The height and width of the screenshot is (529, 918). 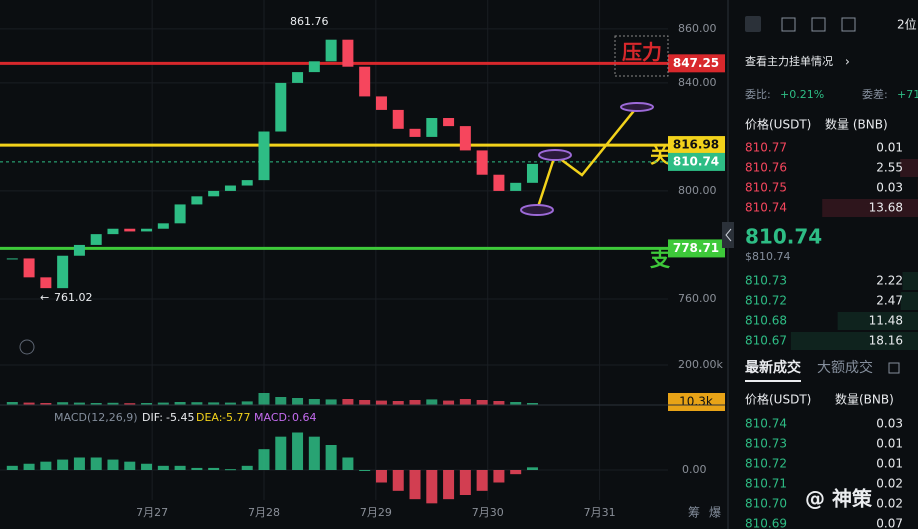 I want to click on price: 810.74, so click(x=766, y=208).